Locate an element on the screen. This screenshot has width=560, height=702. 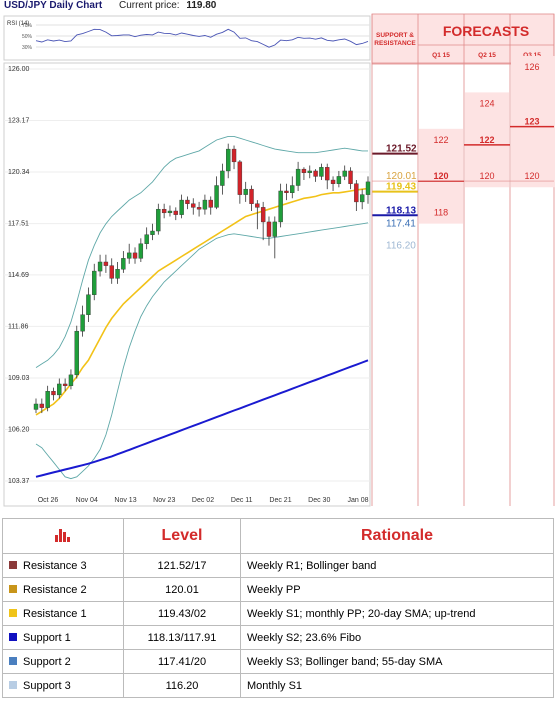
y-tick-label: 103.37 is located at coordinates (19, 481).